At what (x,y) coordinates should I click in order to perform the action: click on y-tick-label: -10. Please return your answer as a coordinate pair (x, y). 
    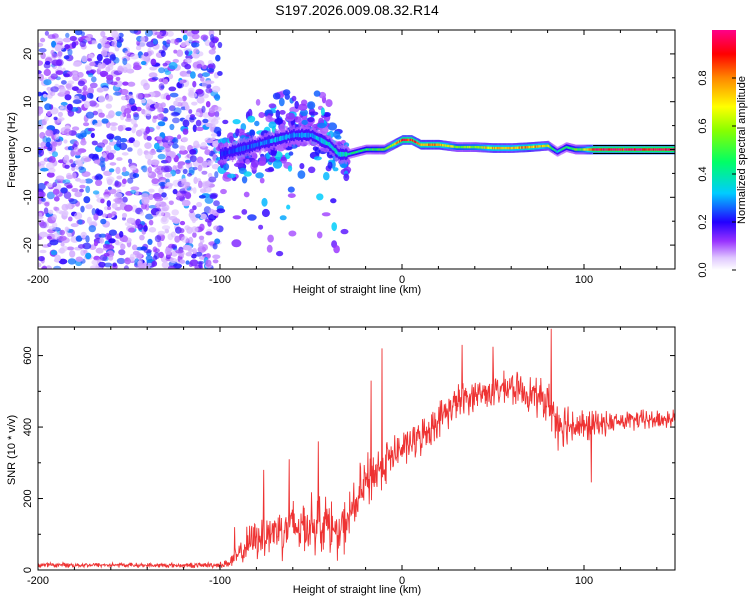
    Looking at the image, I should click on (28, 197).